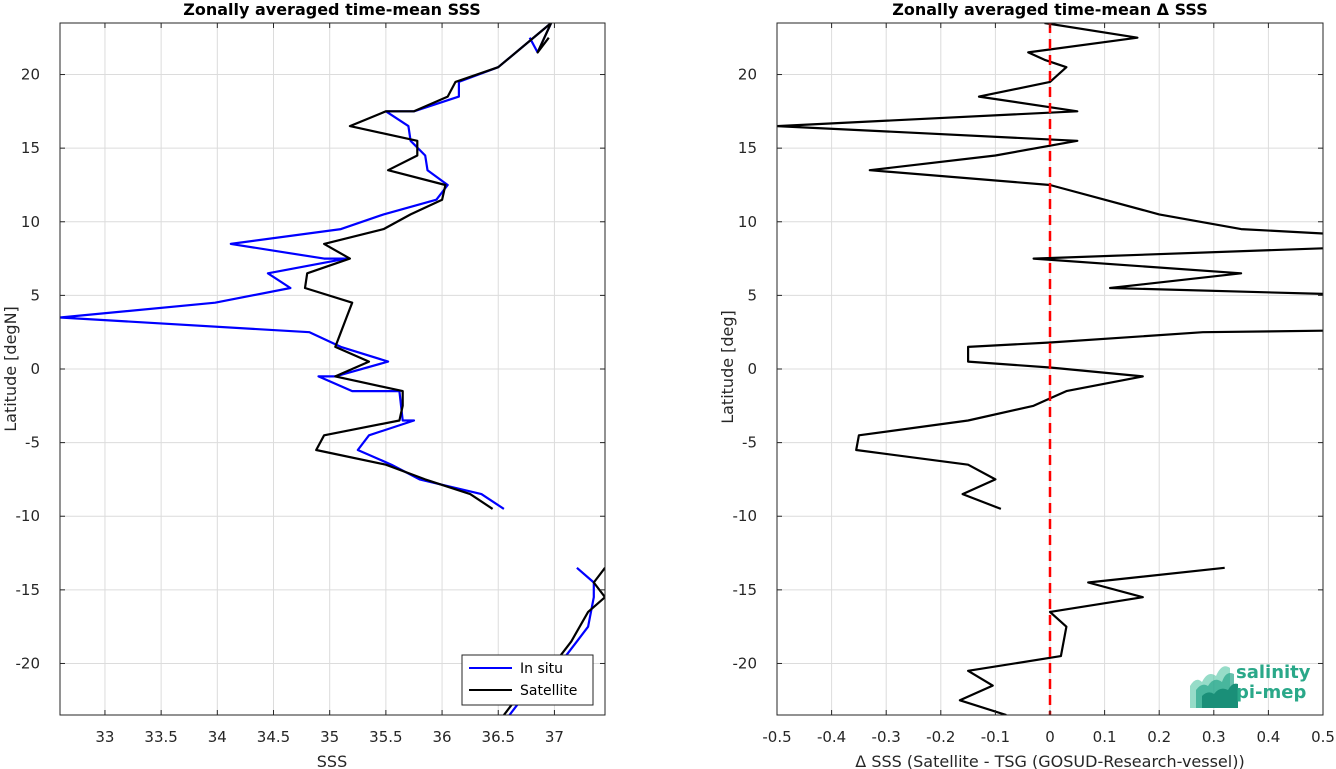 The height and width of the screenshot is (769, 1336). Describe the element at coordinates (104, 737) in the screenshot. I see `x-tick-label: 33` at that location.